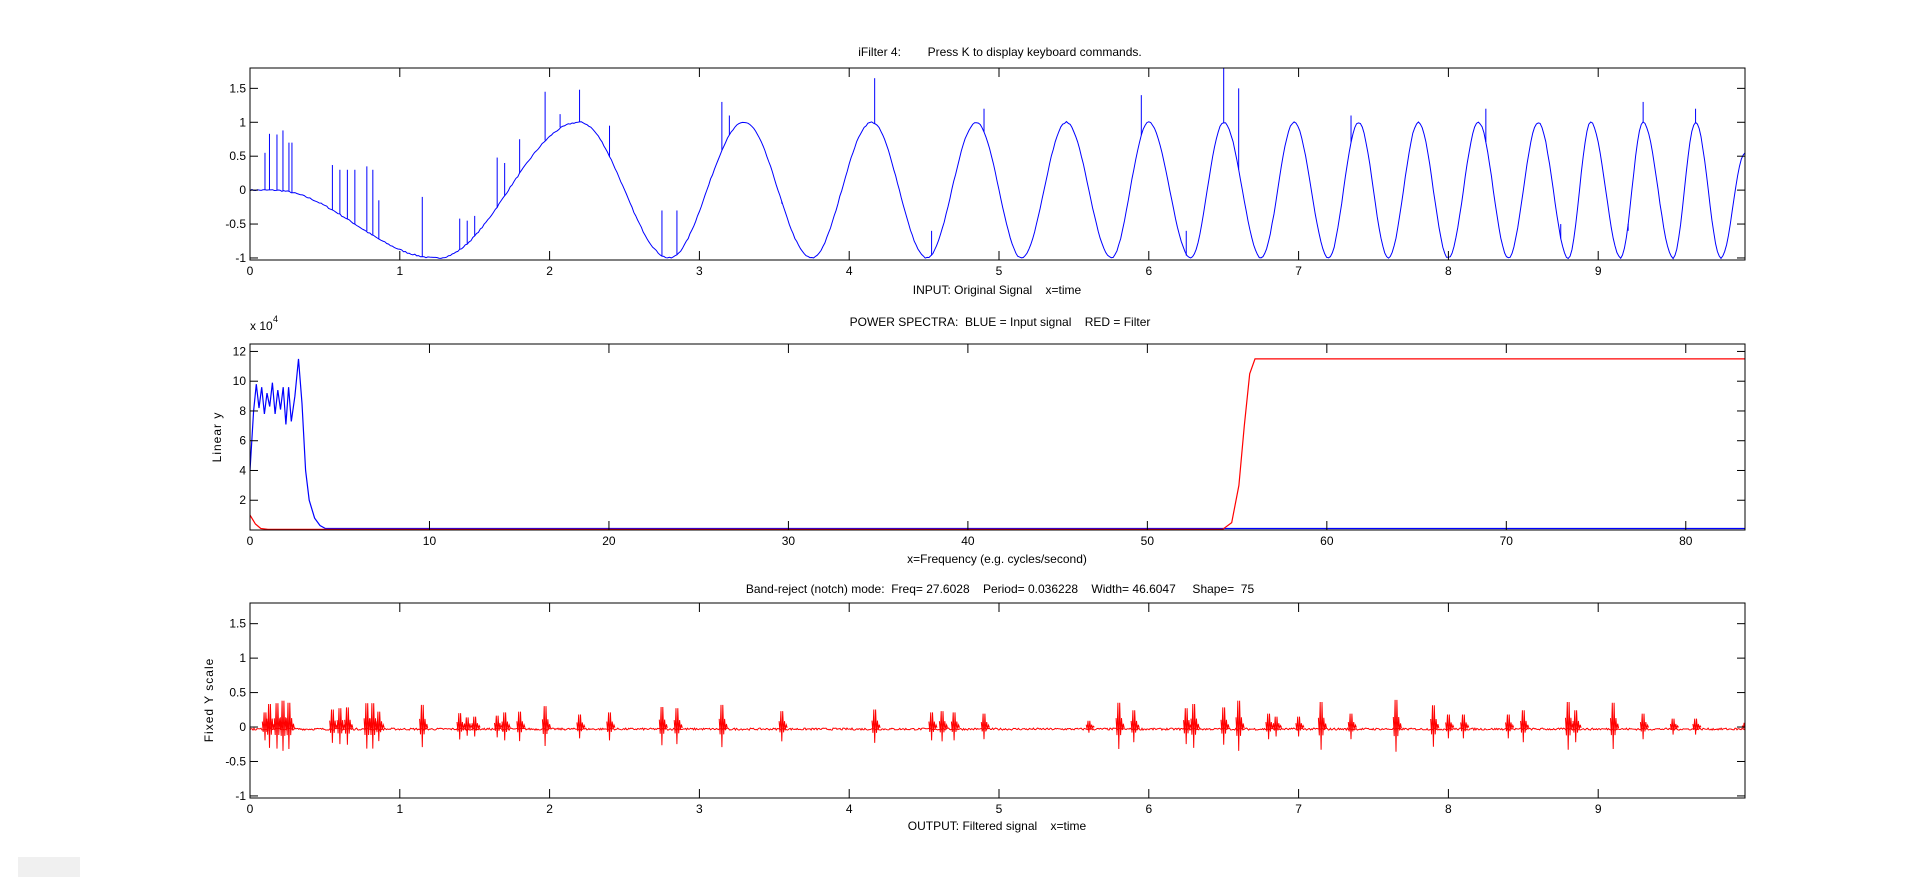 The height and width of the screenshot is (892, 1916). Describe the element at coordinates (997, 725) in the screenshot. I see `plot-area` at that location.